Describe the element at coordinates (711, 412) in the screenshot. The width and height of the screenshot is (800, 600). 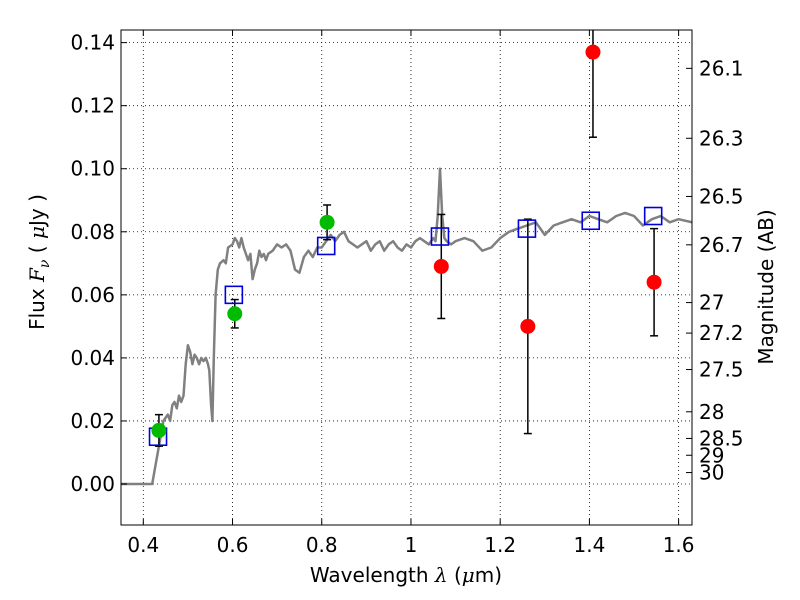
I see `right-tick-label: 28` at that location.